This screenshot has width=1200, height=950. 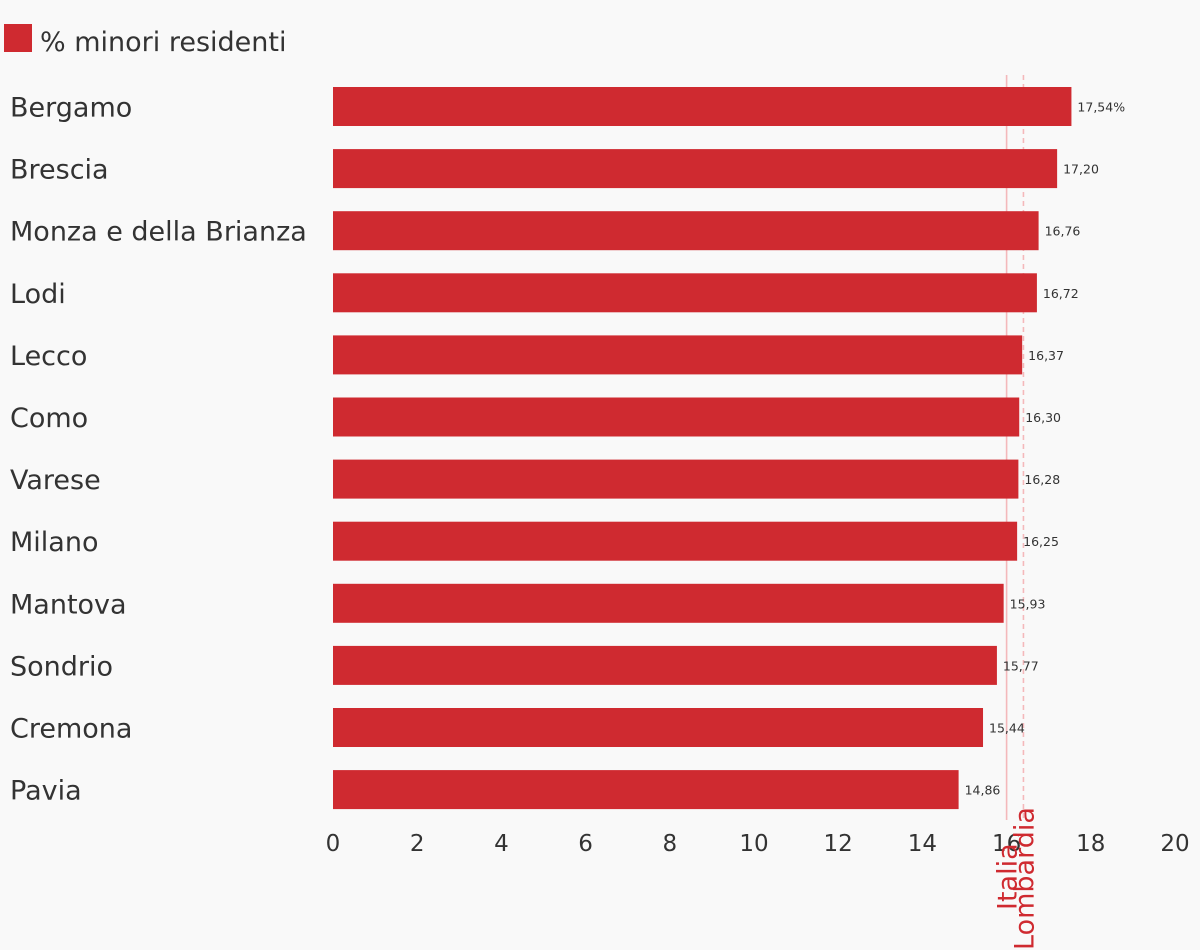 I want to click on x-tick-label: 8, so click(x=669, y=844).